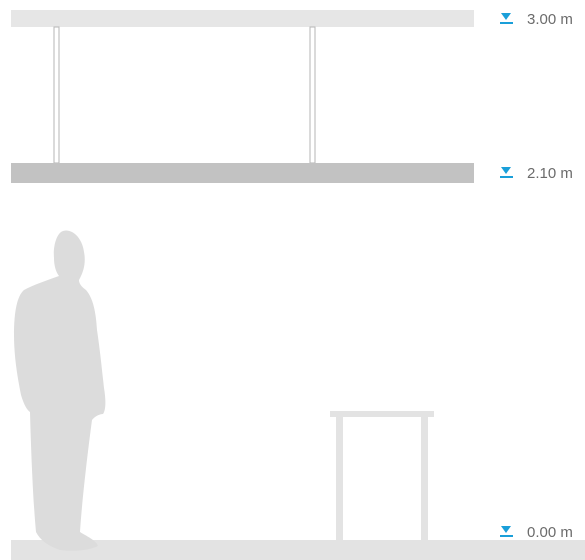 The width and height of the screenshot is (585, 560). I want to click on suspended-ceiling-panel, so click(242, 173).